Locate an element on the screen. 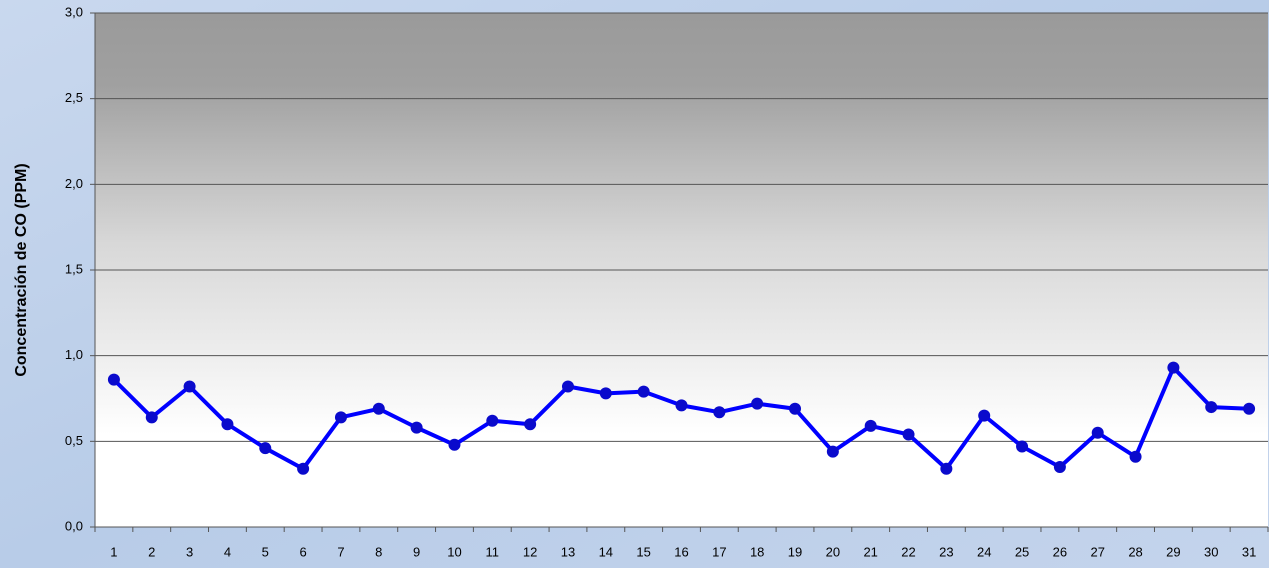  x-tick-label: 24 is located at coordinates (984, 551).